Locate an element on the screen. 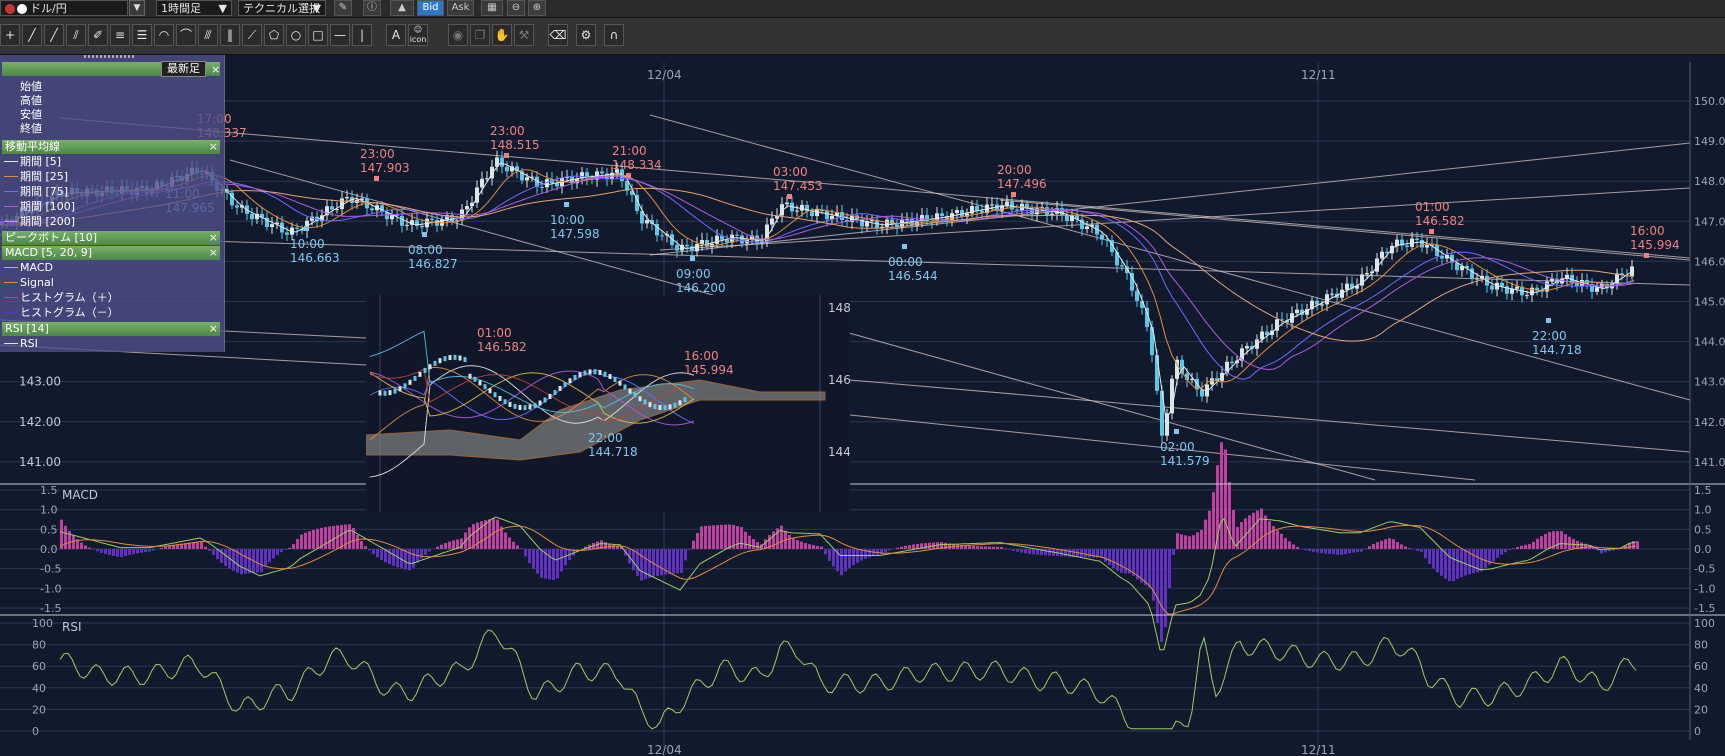 The height and width of the screenshot is (756, 1725). timeframe-select: 1時間足 ▼ is located at coordinates (194, 8).